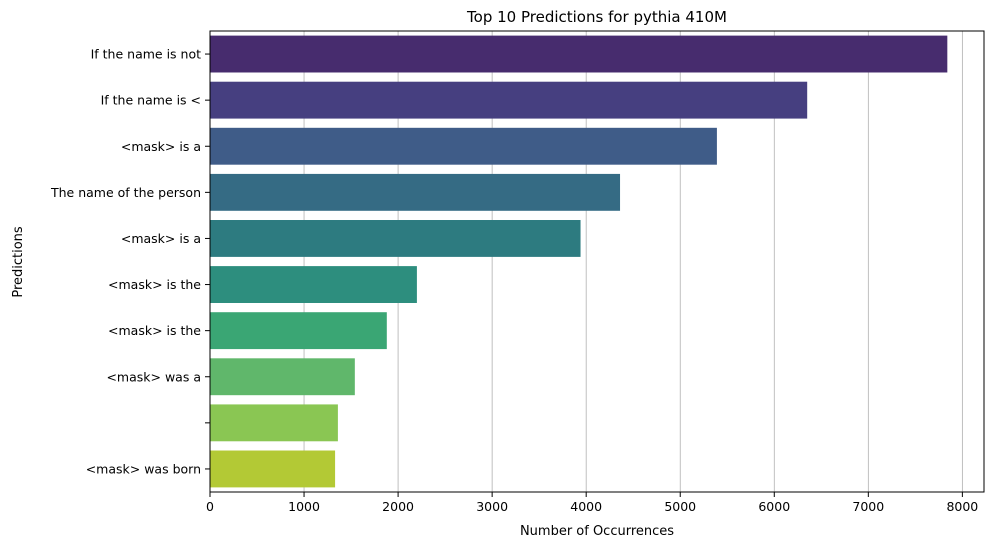 This screenshot has height=547, width=995. Describe the element at coordinates (597, 531) in the screenshot. I see `x-axis-label: Number of Occurrences` at that location.